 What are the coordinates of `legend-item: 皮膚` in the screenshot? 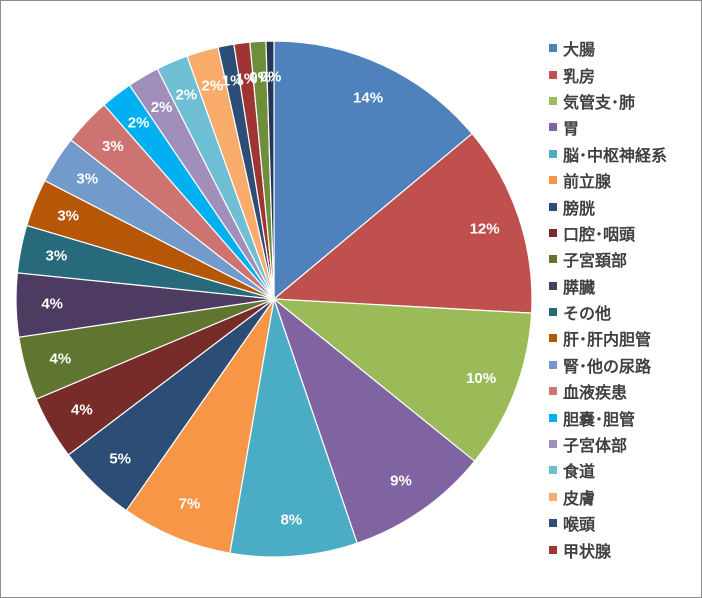 It's located at (608, 497).